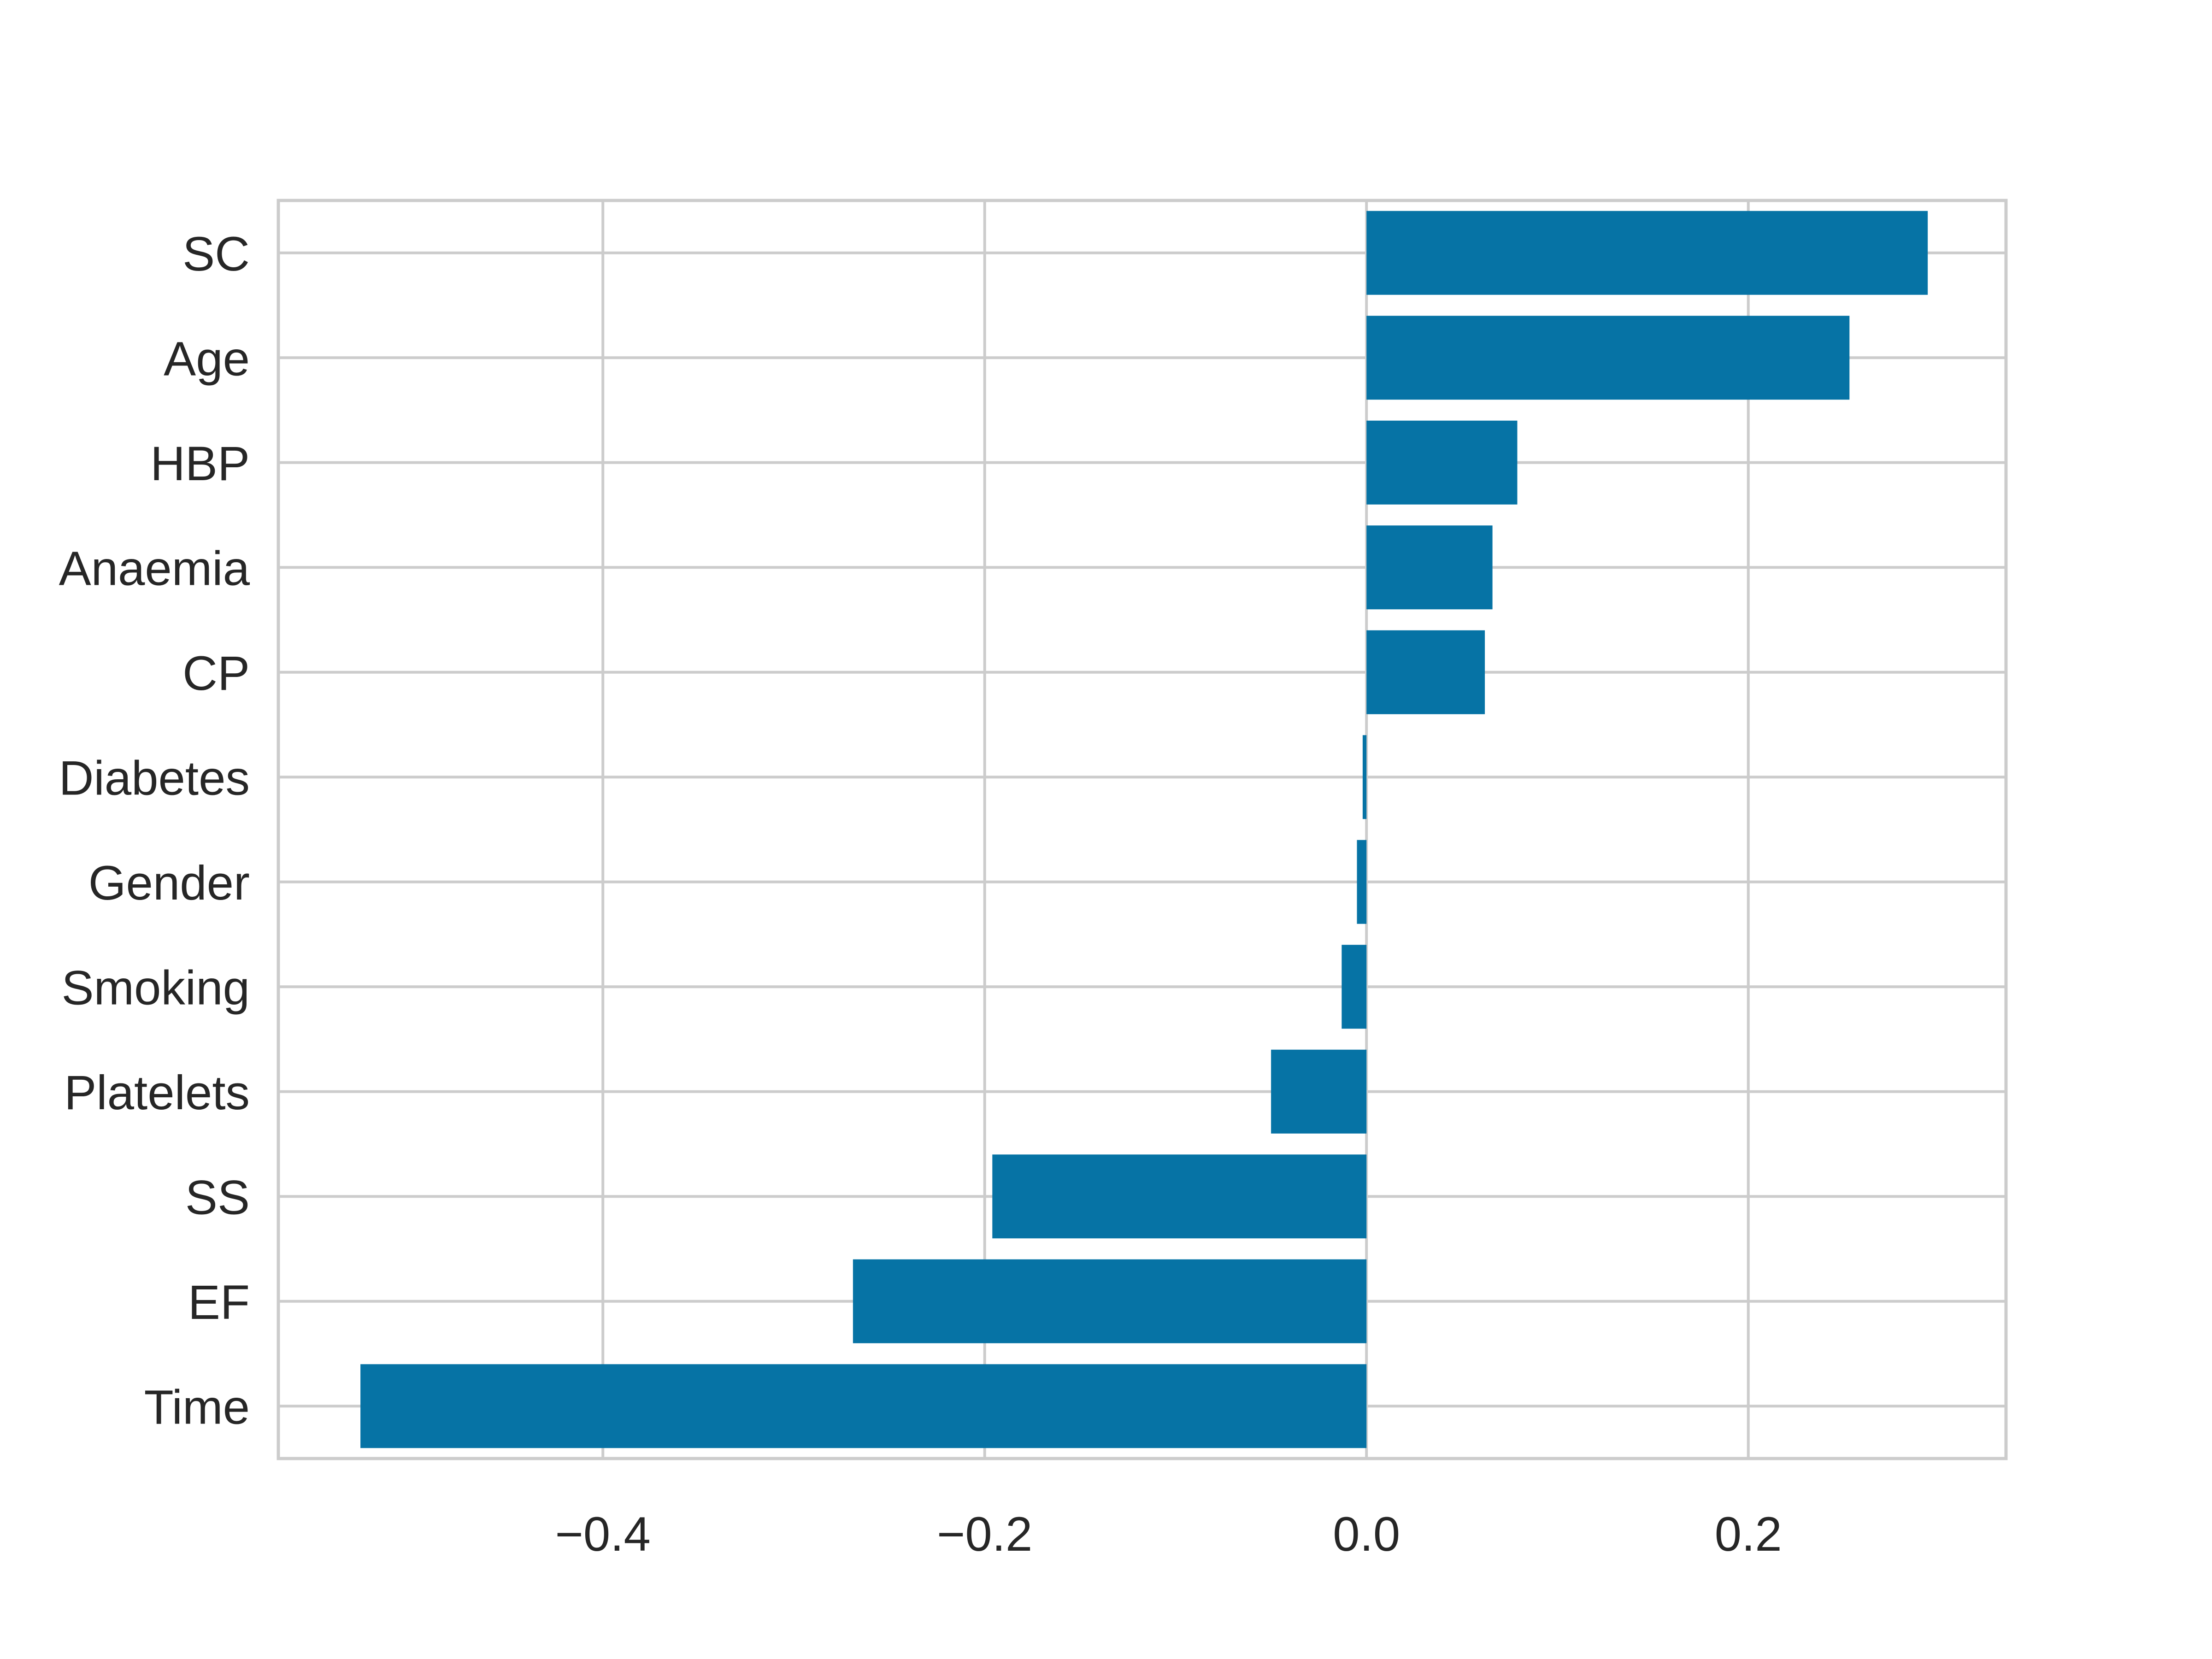 Image resolution: width=2212 pixels, height=1659 pixels. I want to click on y-tick-label: HBP, so click(200, 464).